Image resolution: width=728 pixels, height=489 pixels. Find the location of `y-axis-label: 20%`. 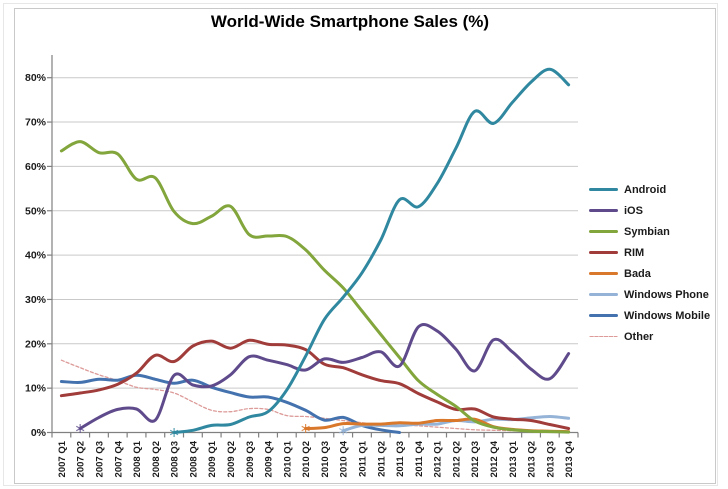

y-axis-label: 20% is located at coordinates (36, 344).